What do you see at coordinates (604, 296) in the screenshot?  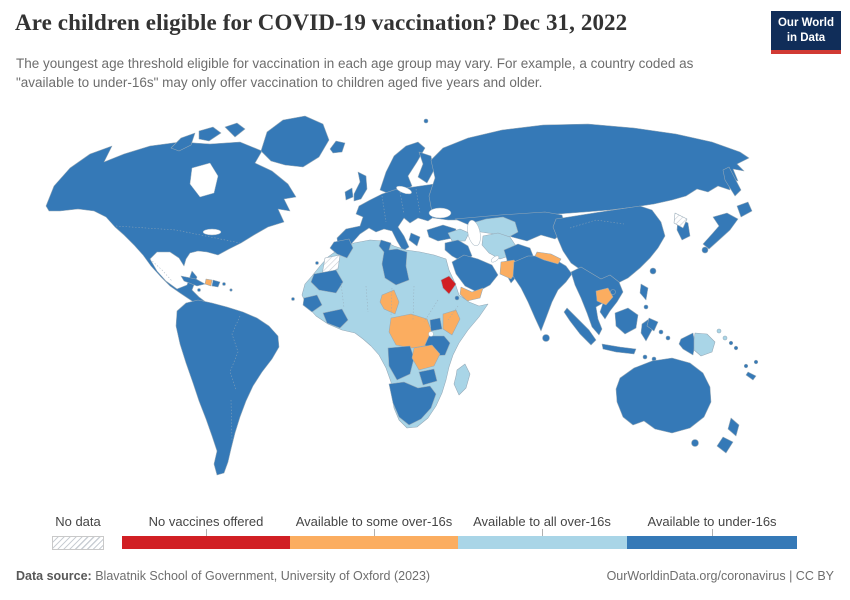 I see `region-cambodia` at bounding box center [604, 296].